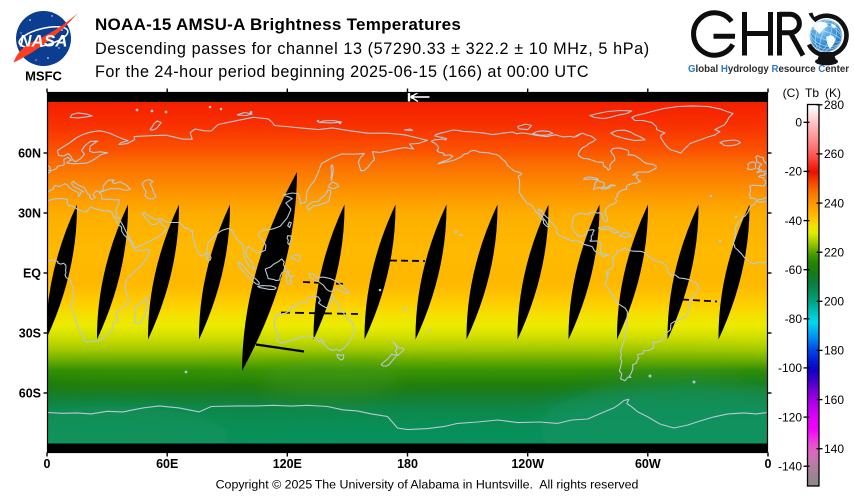  What do you see at coordinates (30, 334) in the screenshot?
I see `svg-text: 30S` at bounding box center [30, 334].